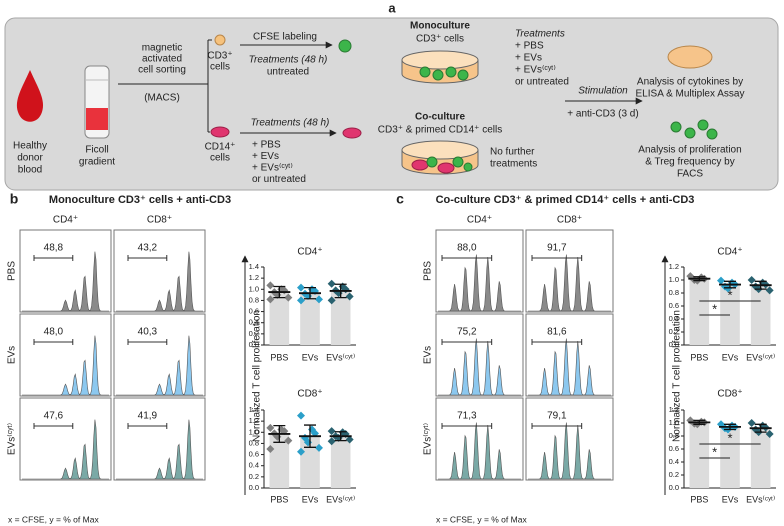 The height and width of the screenshot is (526, 784). I want to click on row-label: EVs⁽ᶜʸᵗ⁾, so click(12, 439).